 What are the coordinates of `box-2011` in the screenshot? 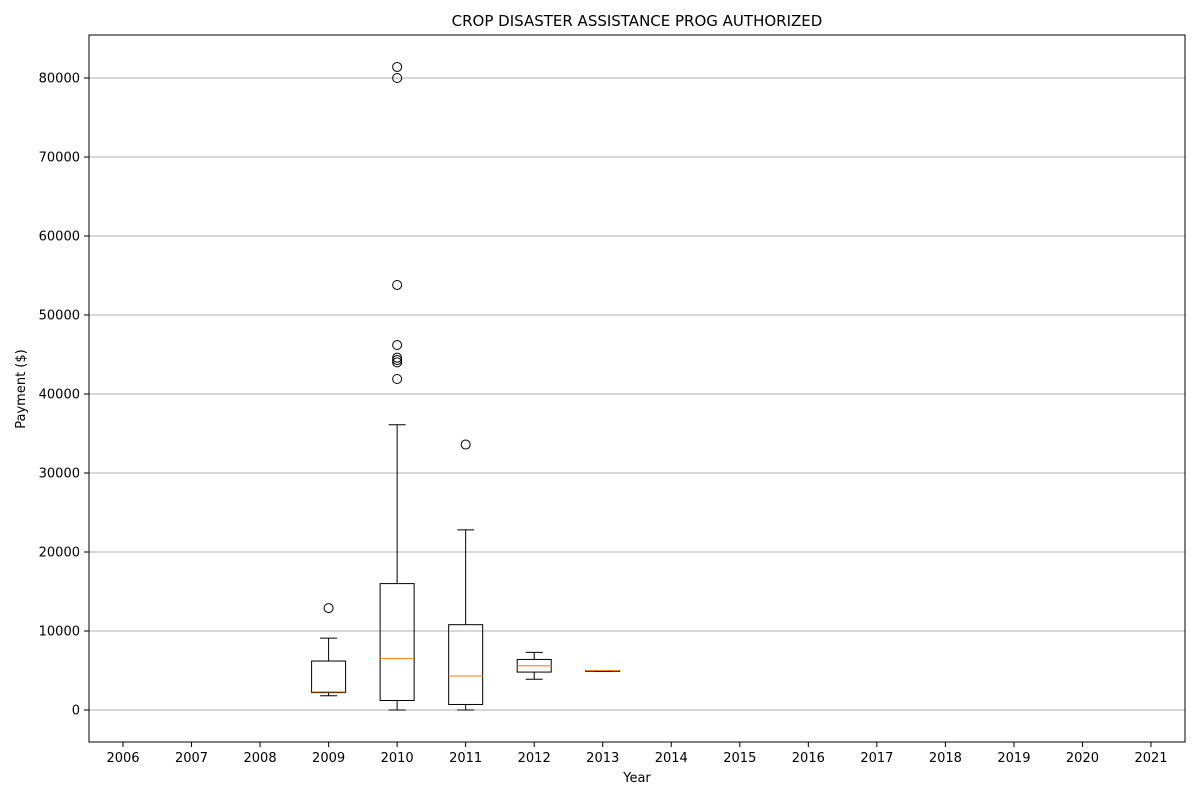 It's located at (466, 575).